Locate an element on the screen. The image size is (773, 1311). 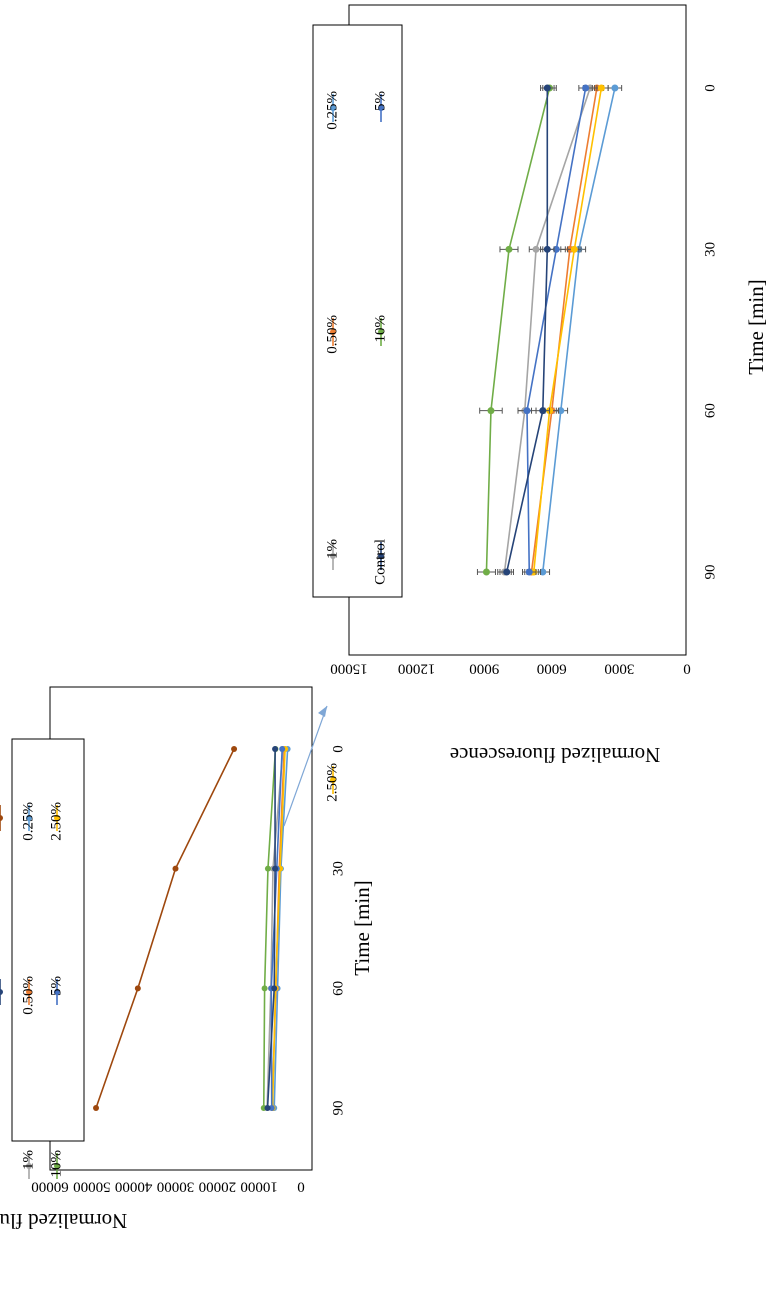
y-tick-label: 50000 is located at coordinates (92, 1187).